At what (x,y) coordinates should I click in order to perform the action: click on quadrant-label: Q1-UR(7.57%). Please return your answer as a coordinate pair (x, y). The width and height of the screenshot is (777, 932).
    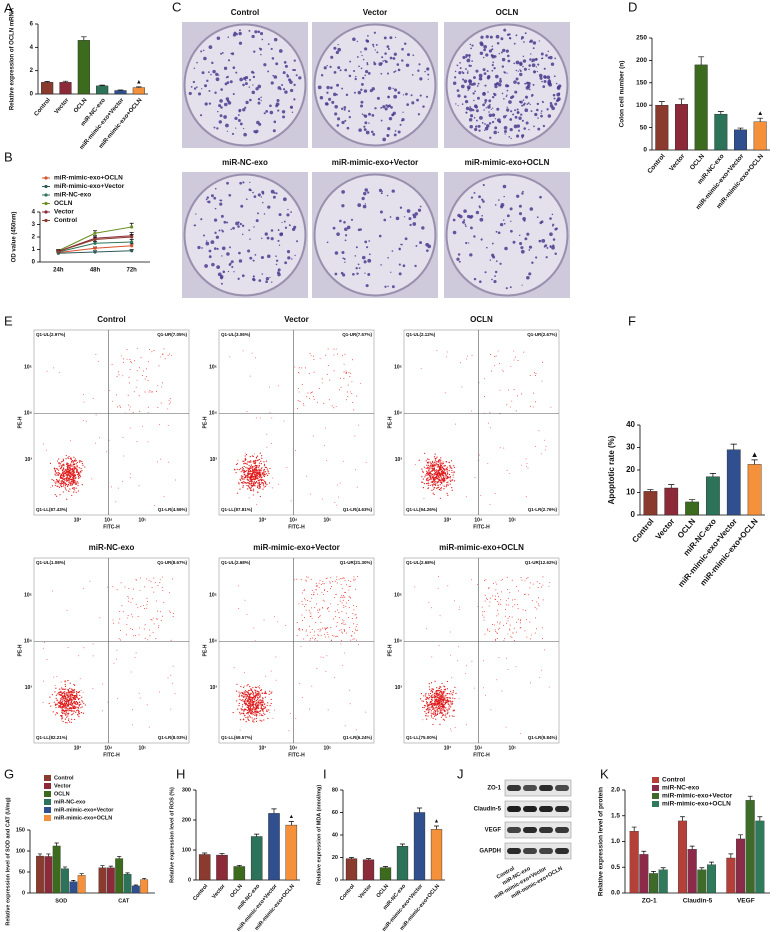
    Looking at the image, I should click on (357, 334).